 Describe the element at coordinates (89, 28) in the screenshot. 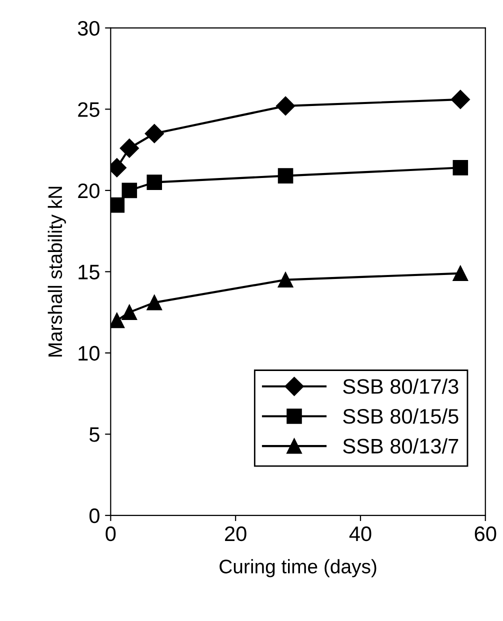

I see `y-tick-label: 30` at that location.